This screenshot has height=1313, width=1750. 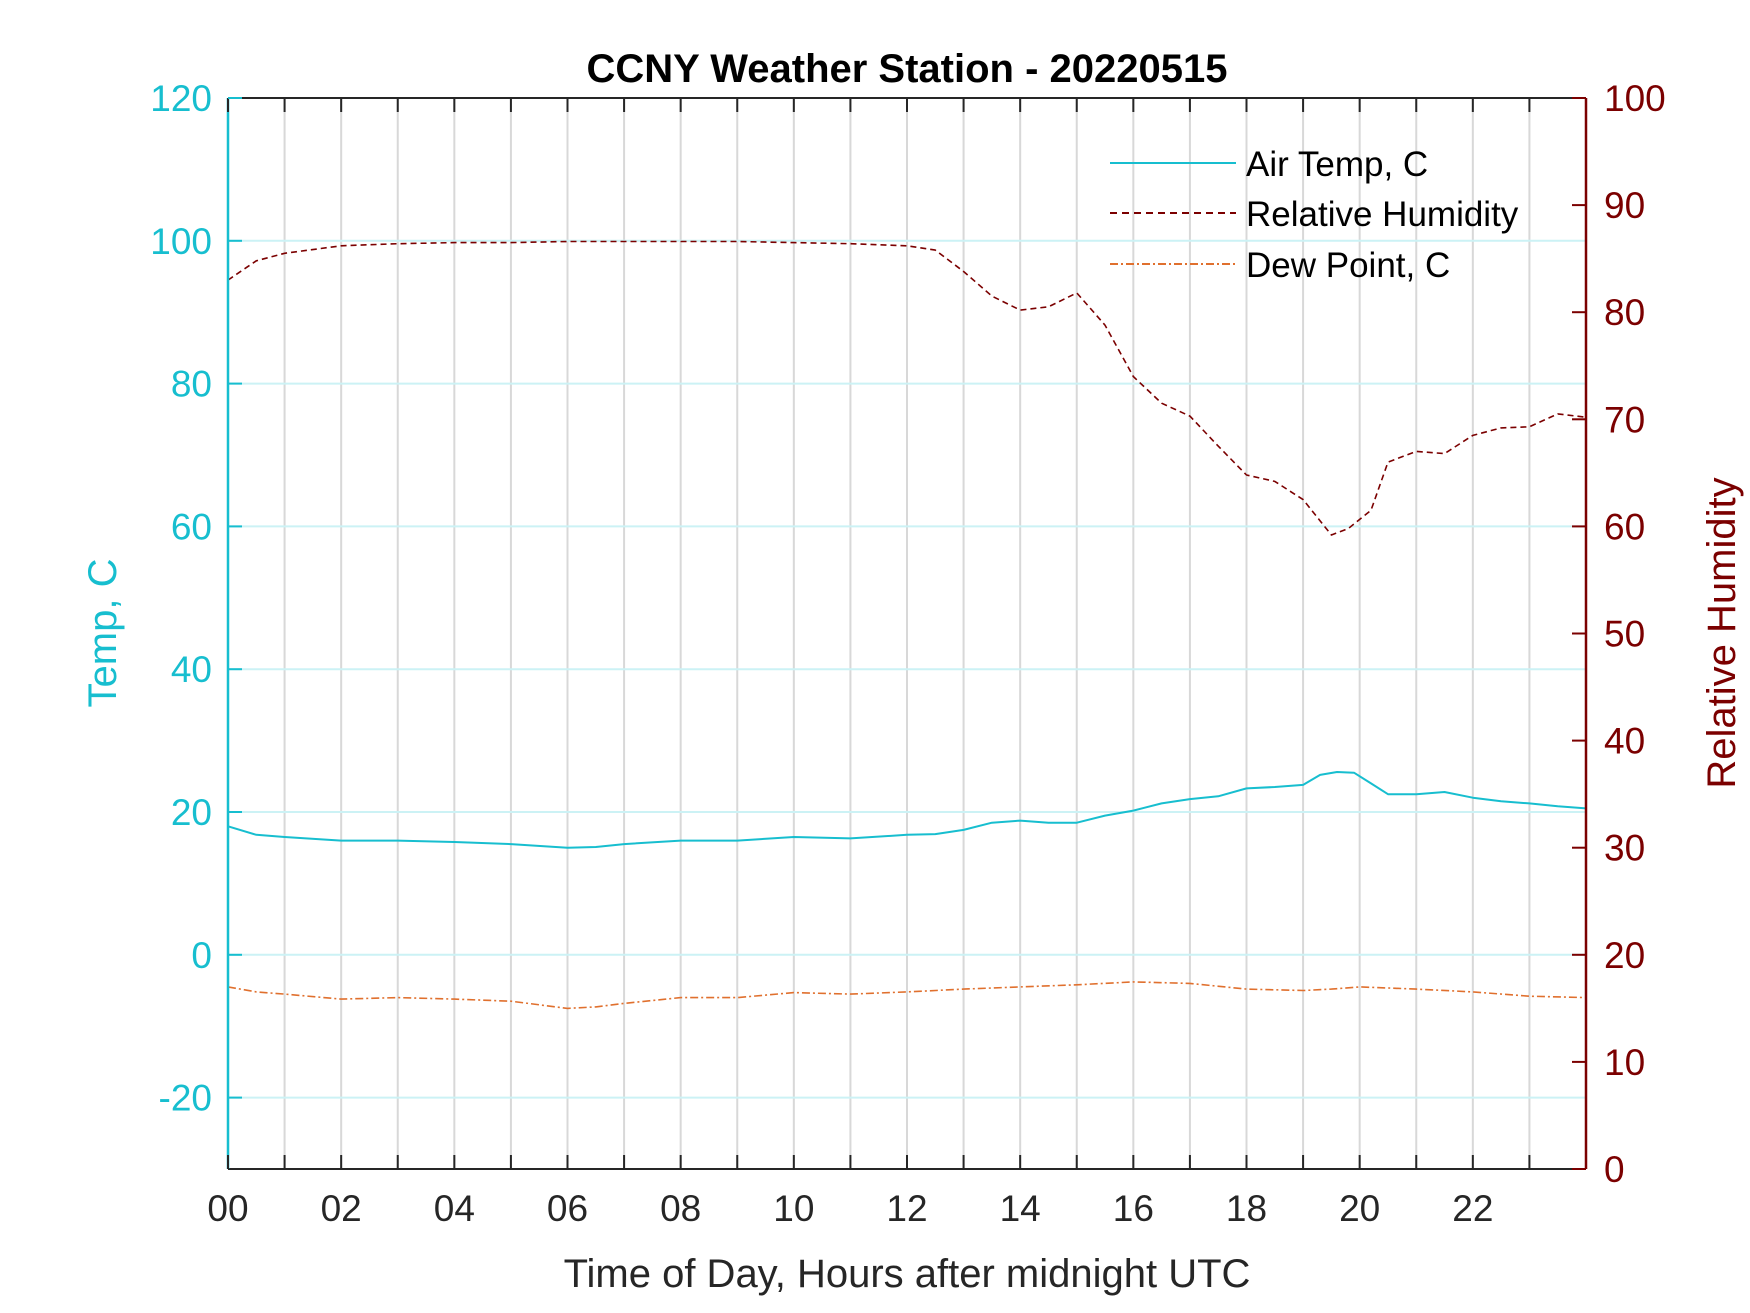 I want to click on x-tick-label: 12, so click(x=906, y=1208).